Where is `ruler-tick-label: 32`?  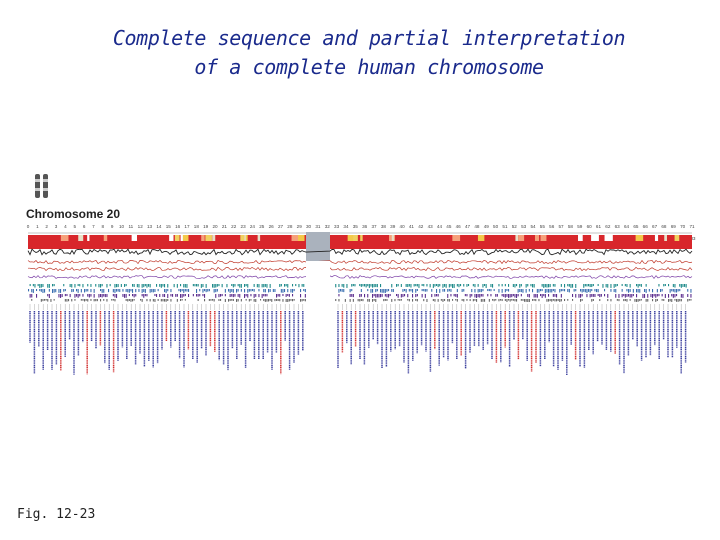
ruler-tick-label: 32 is located at coordinates (328, 226).